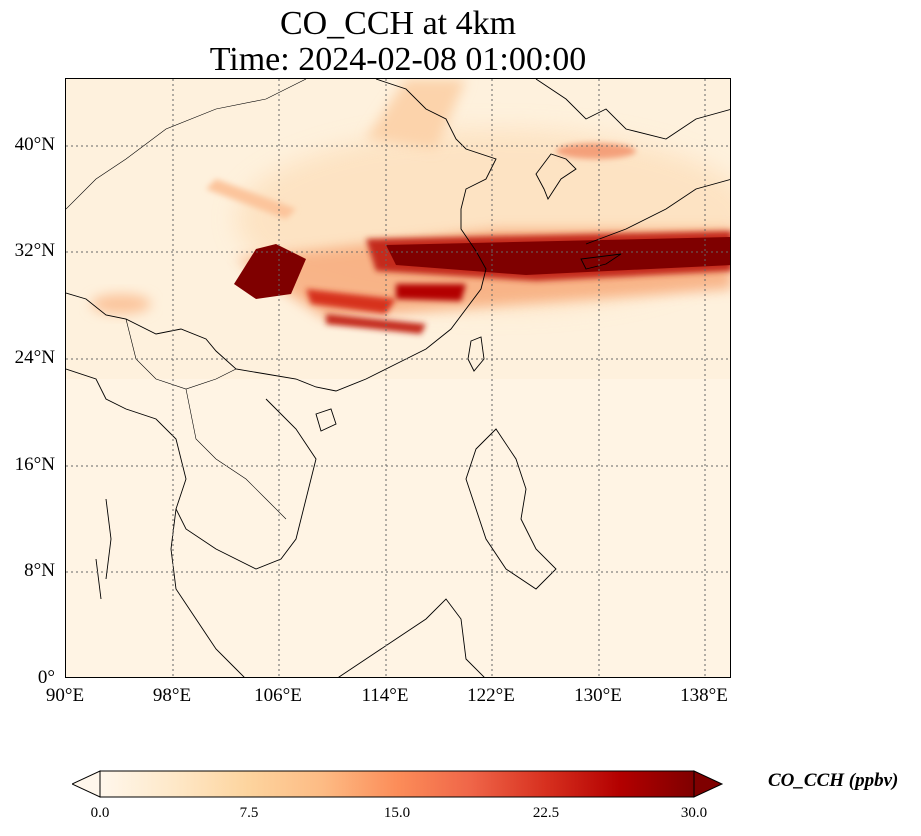 The width and height of the screenshot is (921, 836). I want to click on hainan-island, so click(326, 420).